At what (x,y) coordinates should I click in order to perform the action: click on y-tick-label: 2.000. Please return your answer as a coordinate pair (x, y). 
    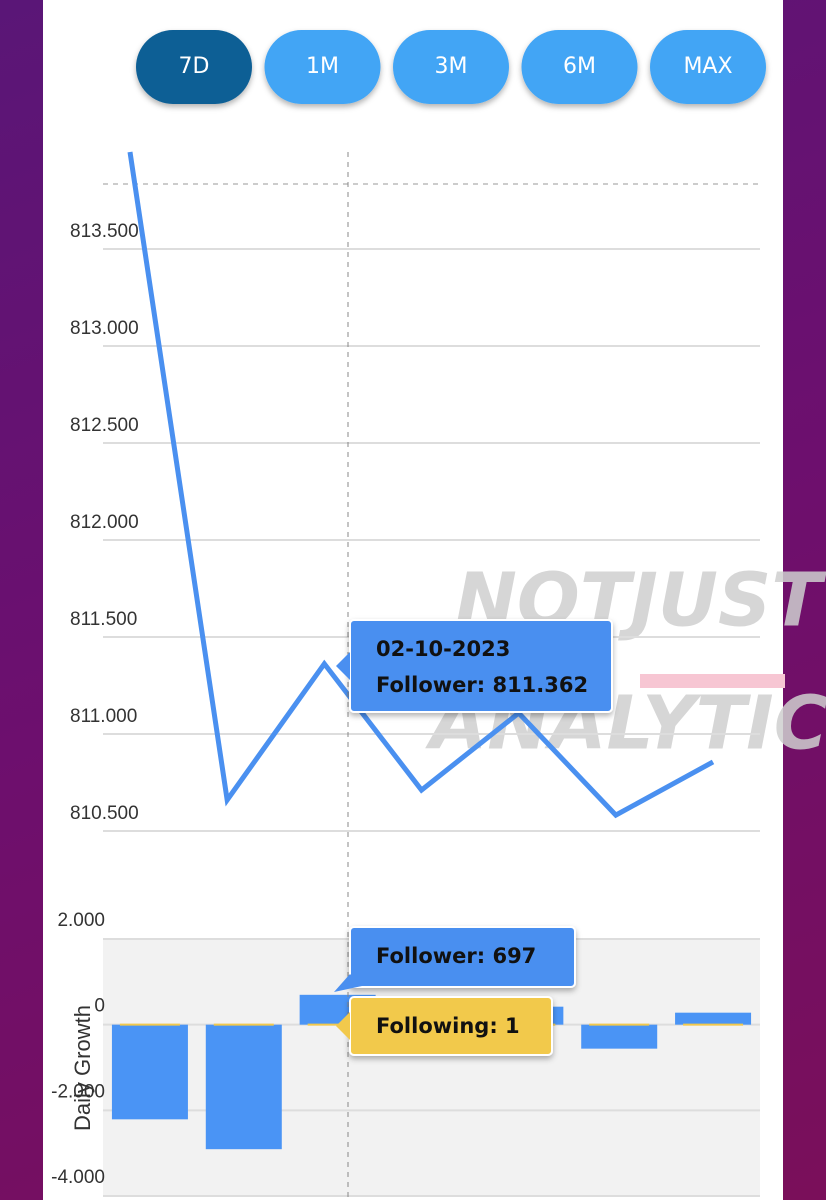
    Looking at the image, I should click on (81, 920).